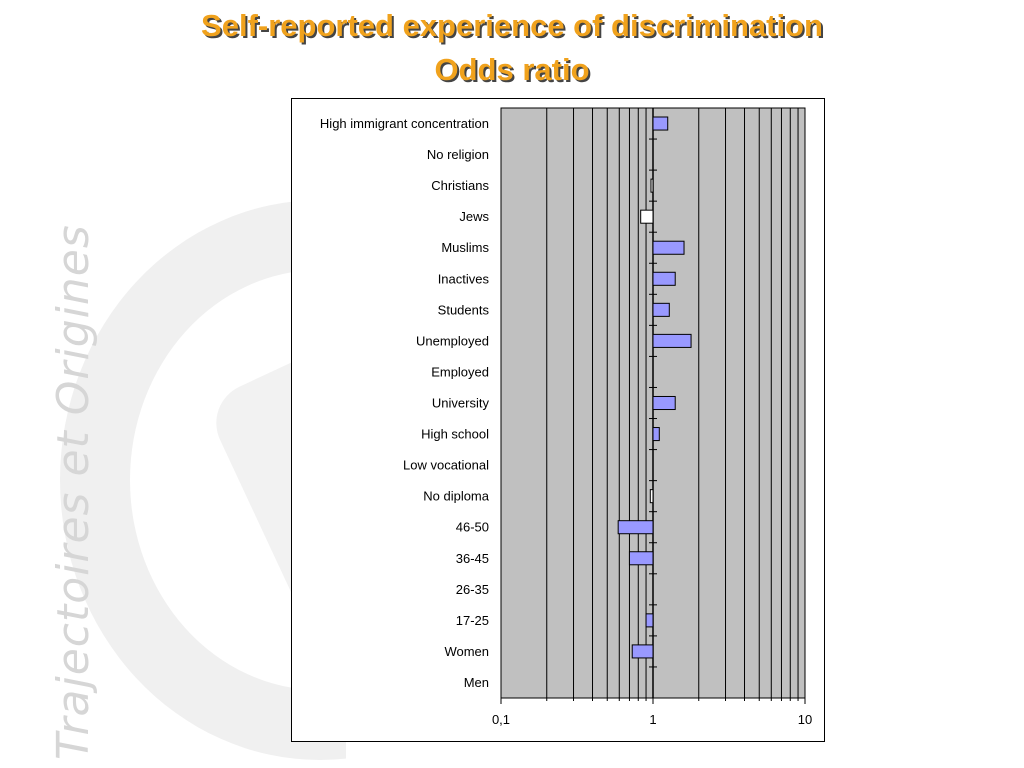 This screenshot has width=1024, height=768. Describe the element at coordinates (460, 185) in the screenshot. I see `category-label: Christians` at that location.